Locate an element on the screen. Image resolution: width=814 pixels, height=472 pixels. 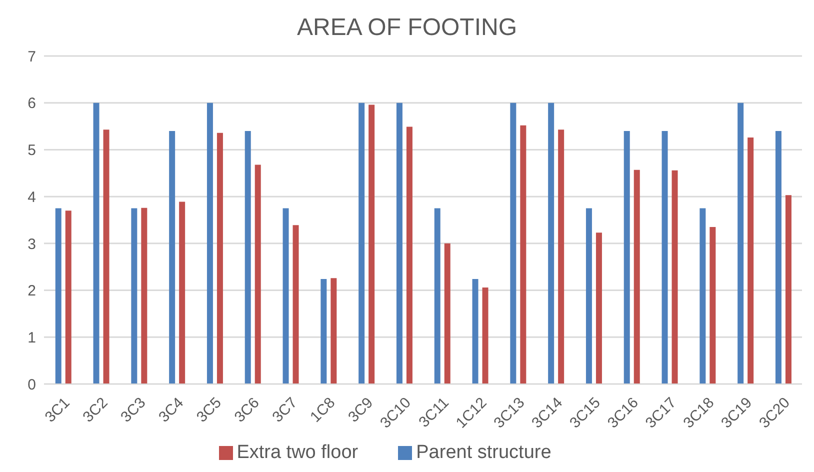
x-tick-label: 3C3 is located at coordinates (134, 410).